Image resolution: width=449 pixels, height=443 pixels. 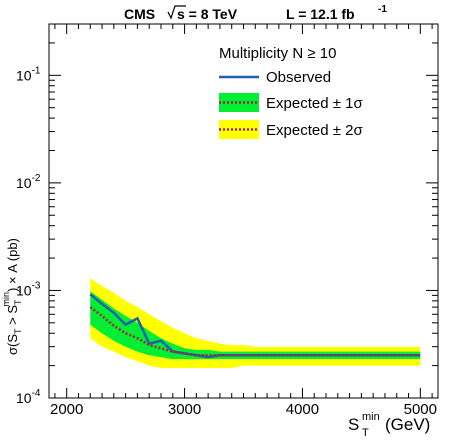 What do you see at coordinates (302, 409) in the screenshot?
I see `x-tick-label: 4000` at bounding box center [302, 409].